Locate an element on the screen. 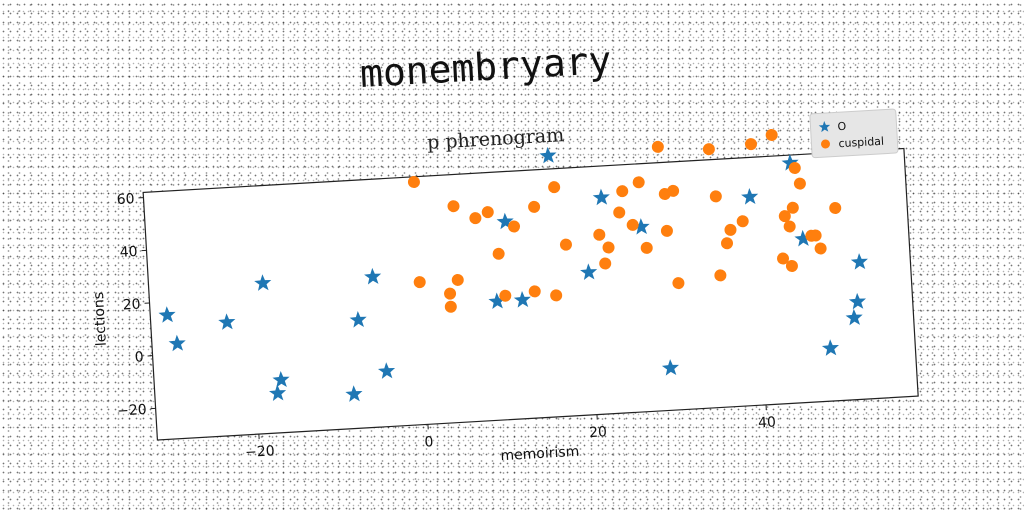 This screenshot has height=512, width=1024. legend-box is located at coordinates (854, 133).